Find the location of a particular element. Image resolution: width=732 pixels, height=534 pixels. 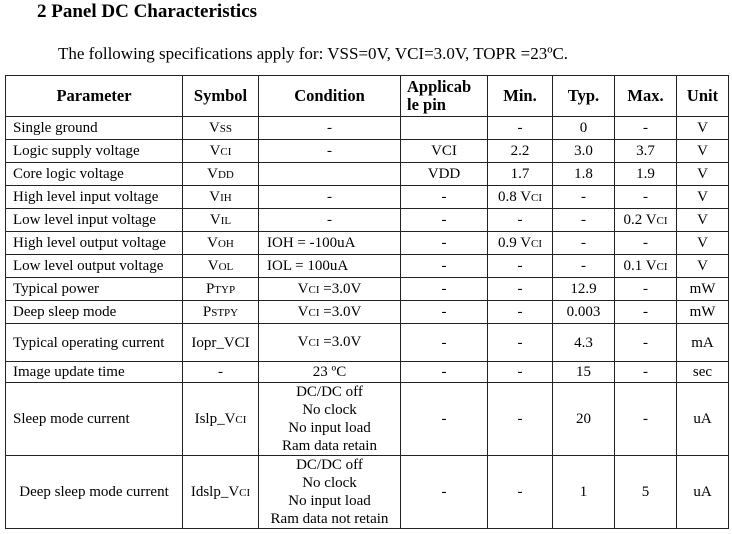

symbol-sub: TYP is located at coordinates (225, 289).